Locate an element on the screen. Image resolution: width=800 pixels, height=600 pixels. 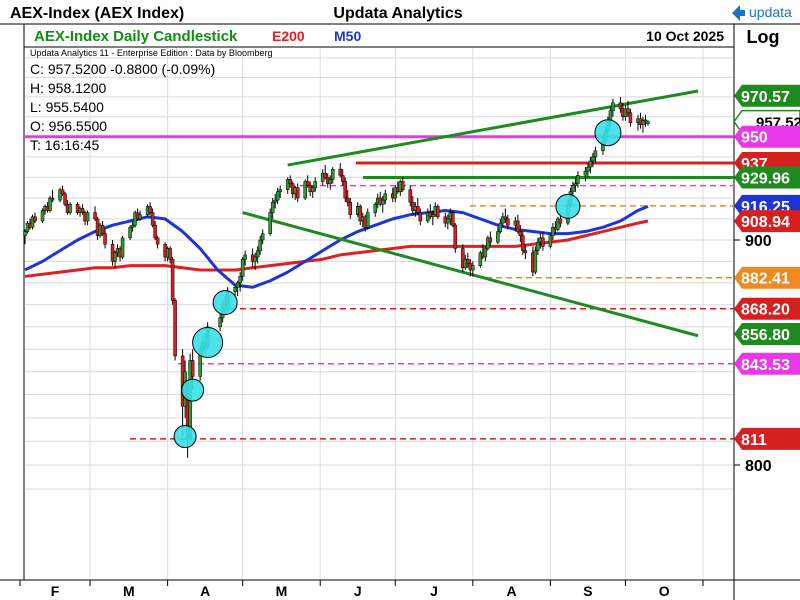
y-tick-label: 900 is located at coordinates (758, 241).